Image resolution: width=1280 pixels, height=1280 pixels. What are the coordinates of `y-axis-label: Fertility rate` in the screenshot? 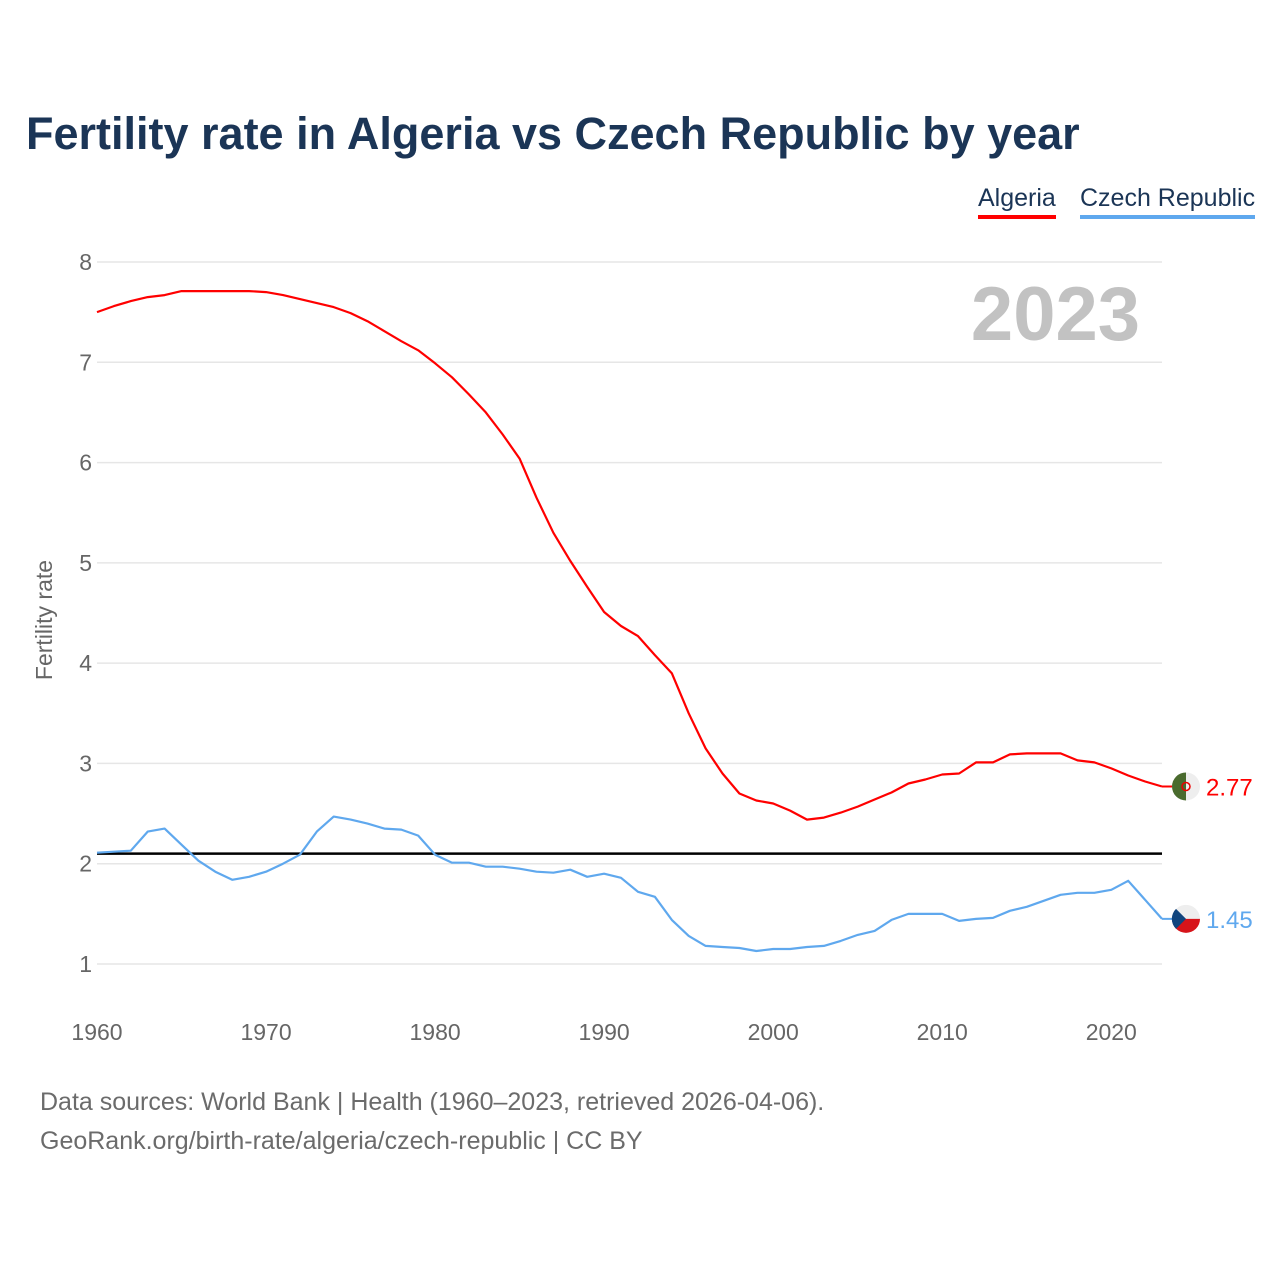 It's located at (44, 620).